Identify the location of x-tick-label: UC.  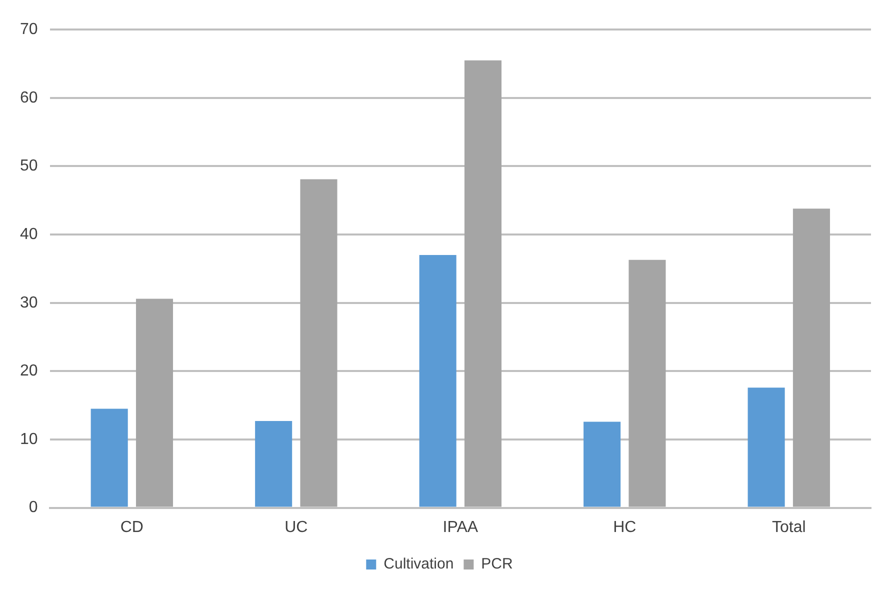
(296, 527).